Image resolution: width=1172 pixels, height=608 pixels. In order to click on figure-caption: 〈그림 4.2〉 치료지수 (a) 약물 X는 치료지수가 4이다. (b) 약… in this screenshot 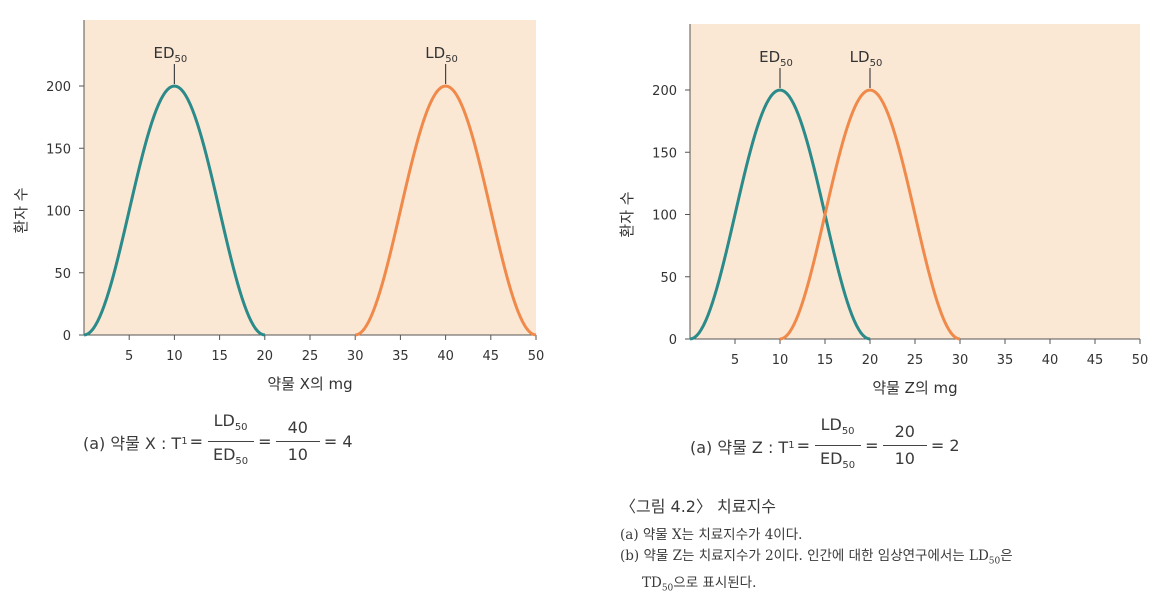, I will do `click(816, 546)`.